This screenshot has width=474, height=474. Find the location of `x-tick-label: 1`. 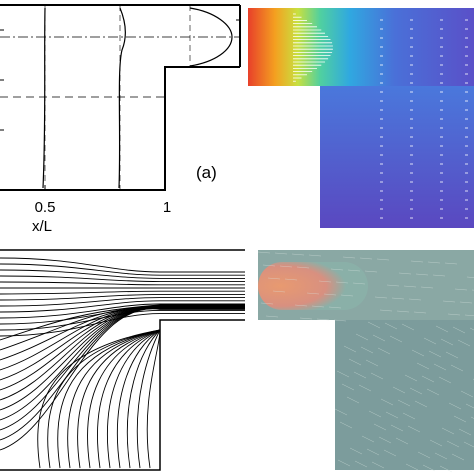

x-tick-label: 1 is located at coordinates (167, 207).